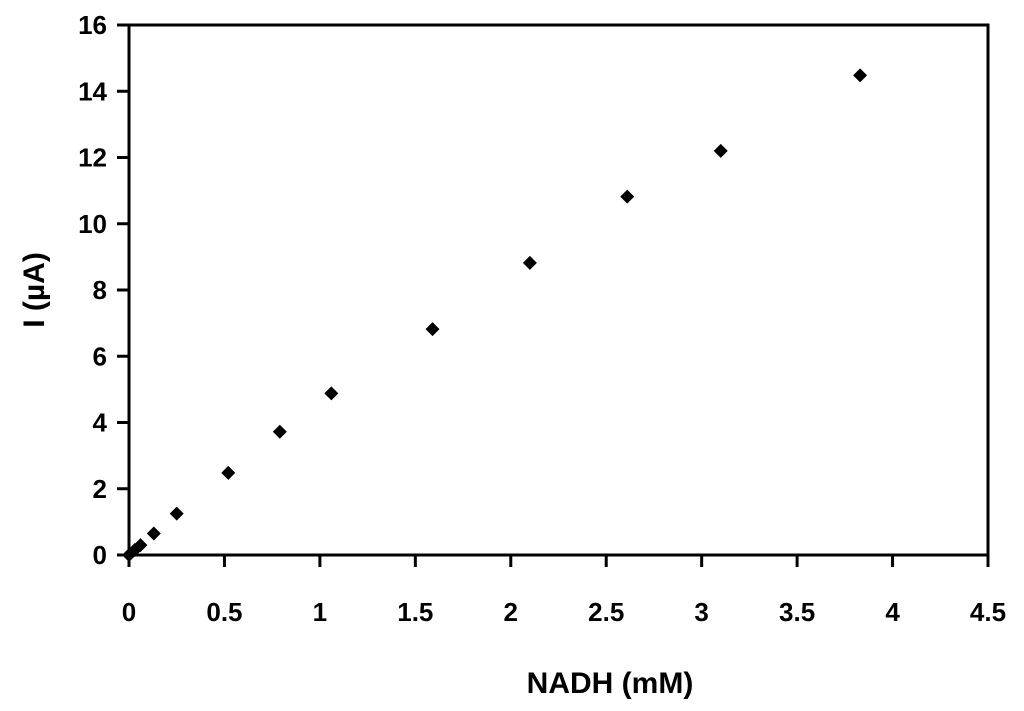  Describe the element at coordinates (92, 91) in the screenshot. I see `y-tick-label: 14` at that location.